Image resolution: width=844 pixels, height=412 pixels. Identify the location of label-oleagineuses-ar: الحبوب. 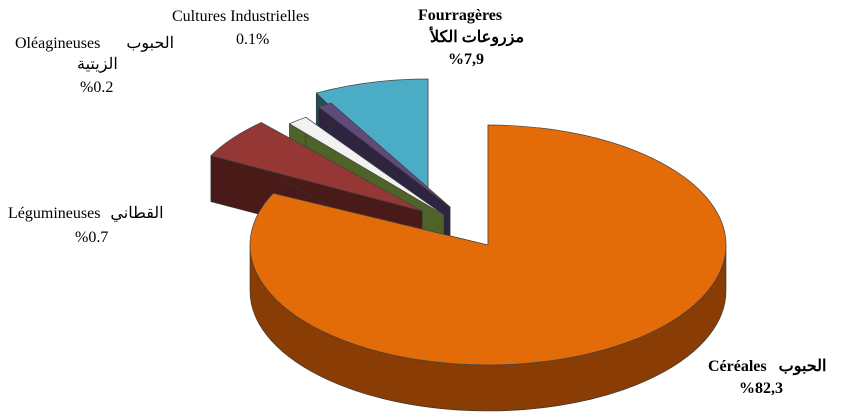
(150, 43).